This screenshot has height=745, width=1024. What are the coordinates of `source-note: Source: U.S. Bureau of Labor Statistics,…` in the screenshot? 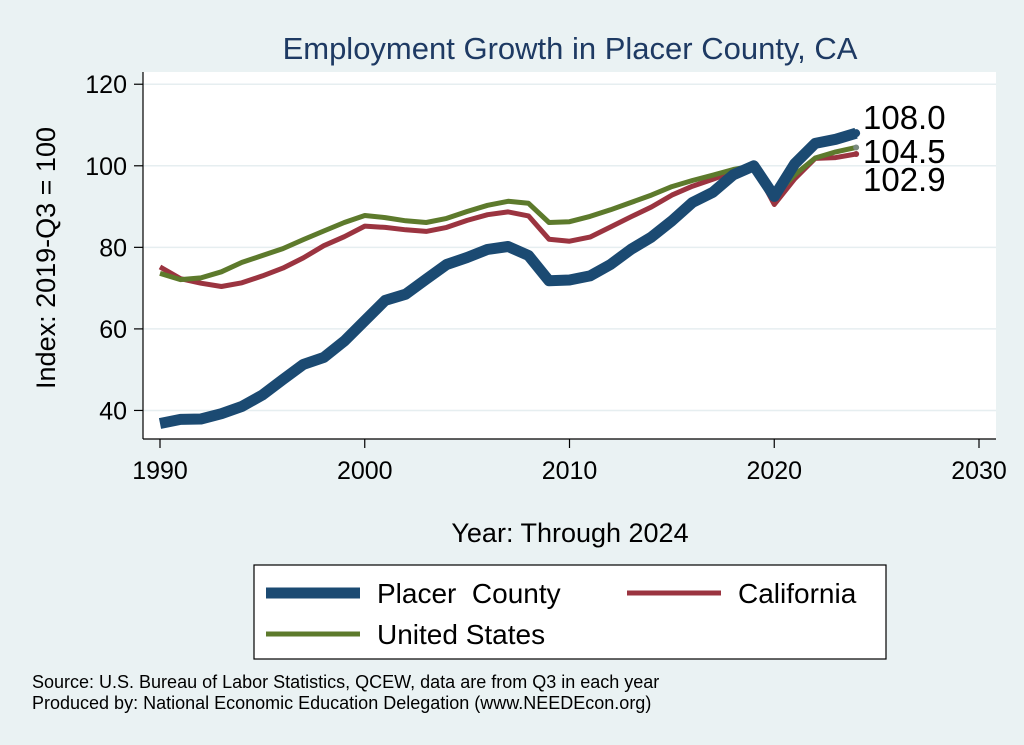 It's located at (345, 682).